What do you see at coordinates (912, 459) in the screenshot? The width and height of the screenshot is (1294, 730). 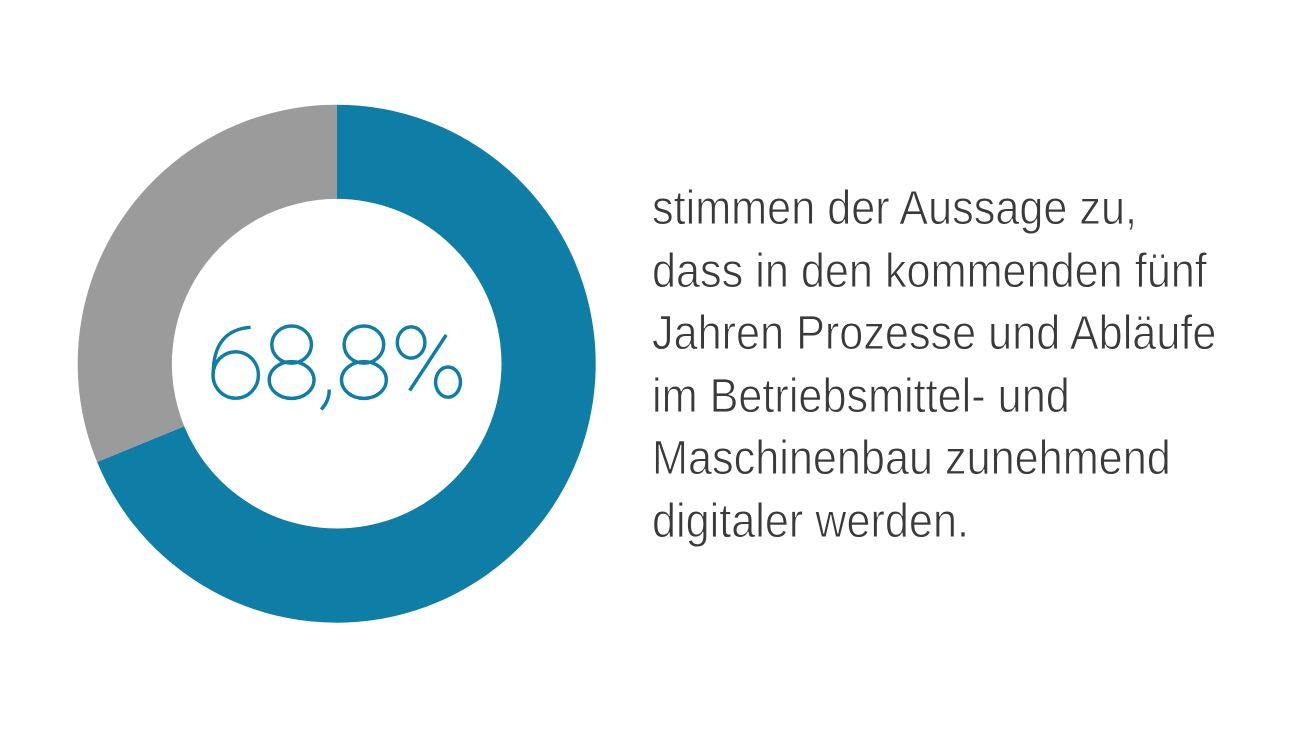 I see `statement-line: Maschinenbau zunehmend` at bounding box center [912, 459].